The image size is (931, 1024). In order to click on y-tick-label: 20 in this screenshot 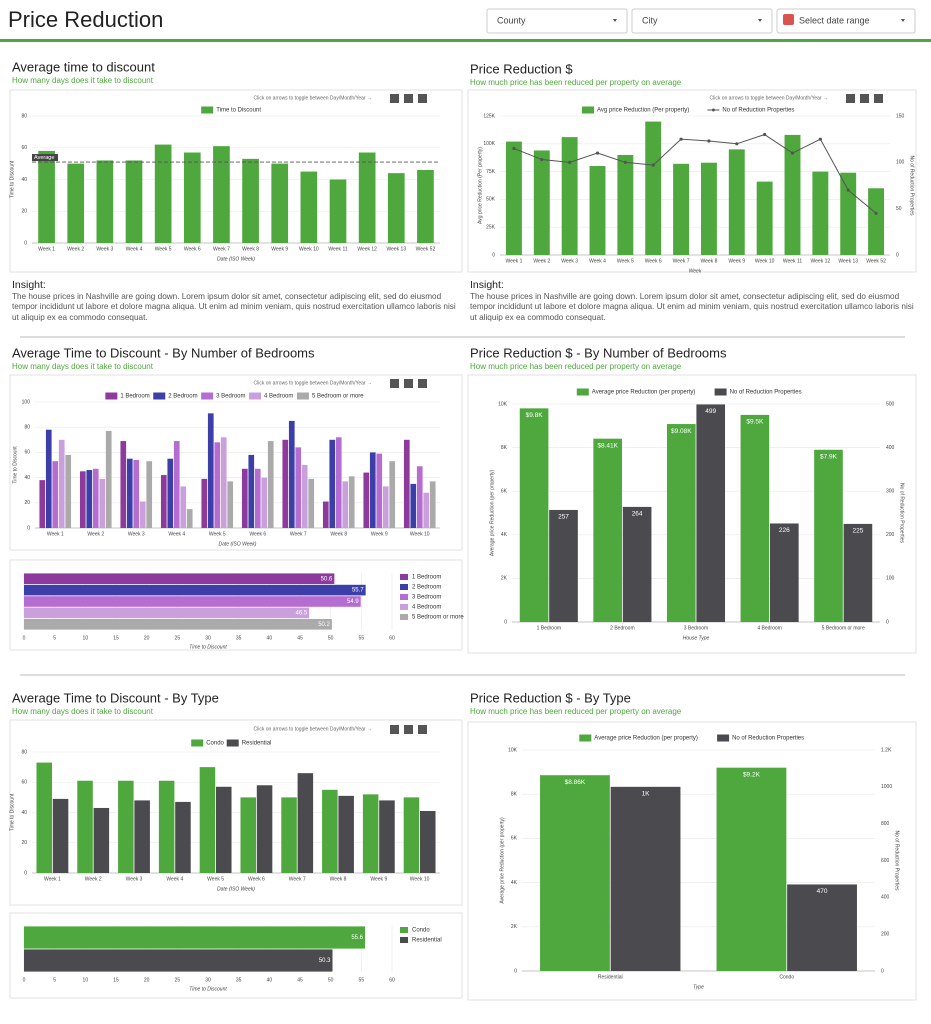, I will do `click(24, 212)`.